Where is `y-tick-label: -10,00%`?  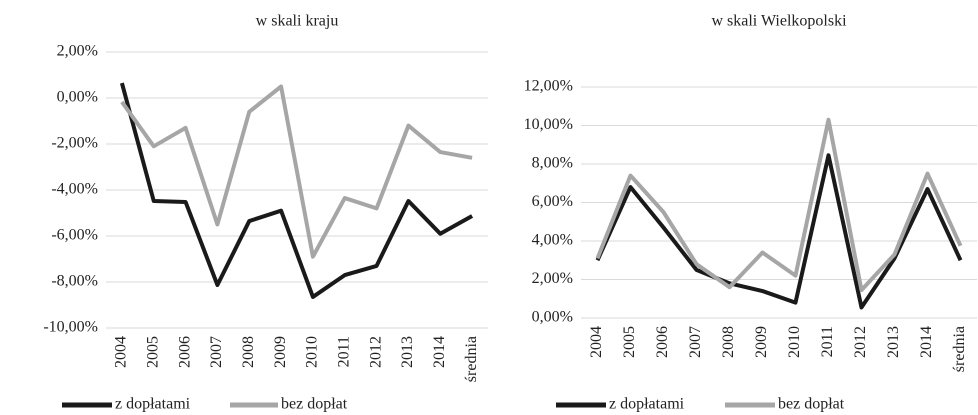
y-tick-label: -10,00% is located at coordinates (70, 327).